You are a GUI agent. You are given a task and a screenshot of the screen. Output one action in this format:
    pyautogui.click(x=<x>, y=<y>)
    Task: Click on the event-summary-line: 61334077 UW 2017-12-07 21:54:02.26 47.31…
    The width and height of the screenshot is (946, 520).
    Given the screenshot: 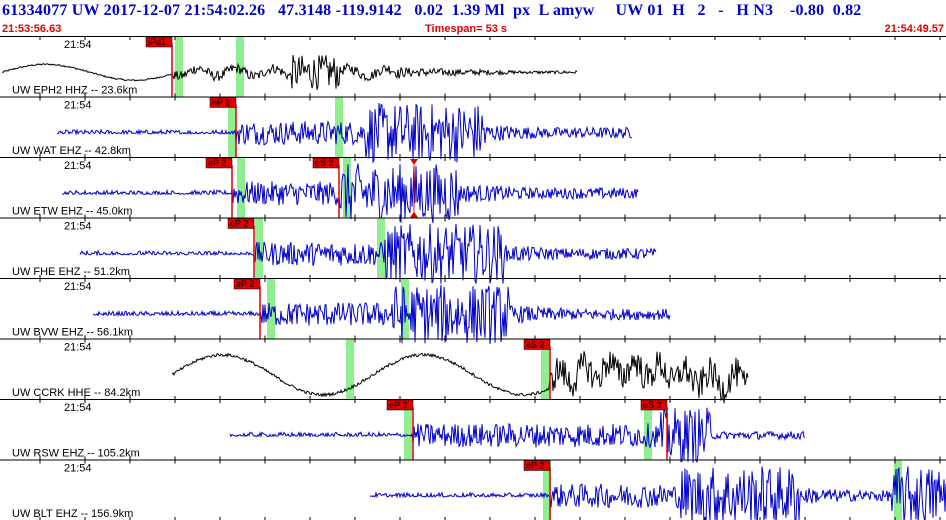 What is the action you would take?
    pyautogui.click(x=432, y=10)
    